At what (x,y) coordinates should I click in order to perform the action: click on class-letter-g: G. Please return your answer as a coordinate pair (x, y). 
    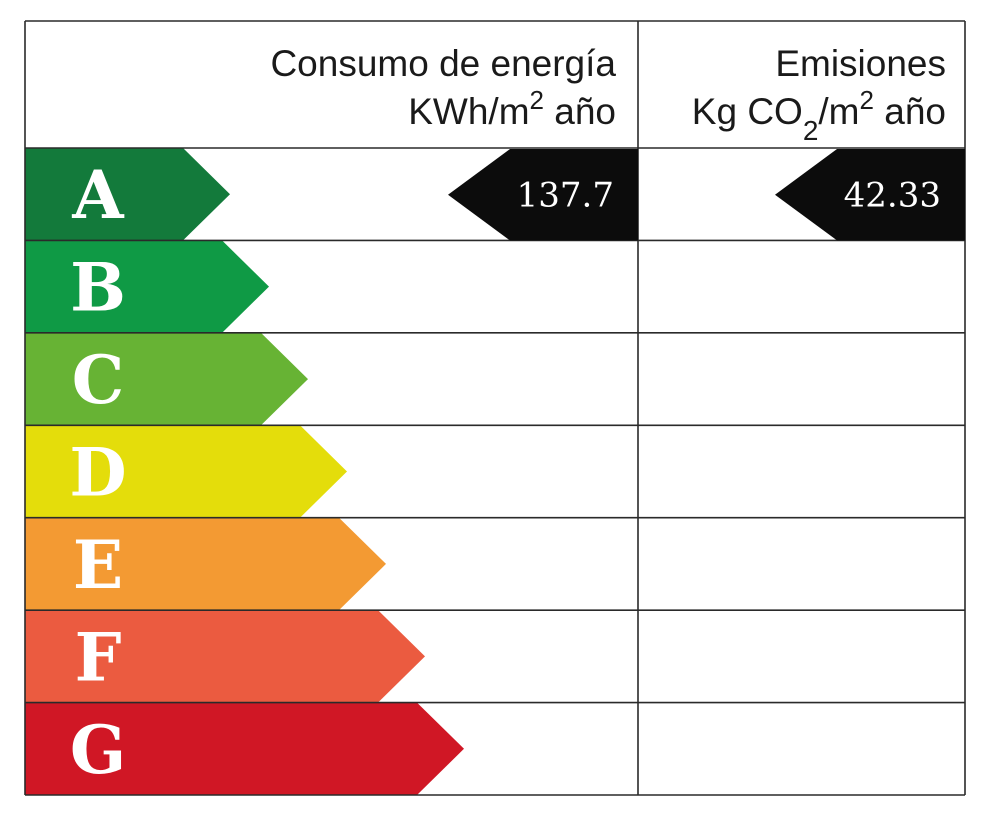
    Looking at the image, I should click on (98, 750).